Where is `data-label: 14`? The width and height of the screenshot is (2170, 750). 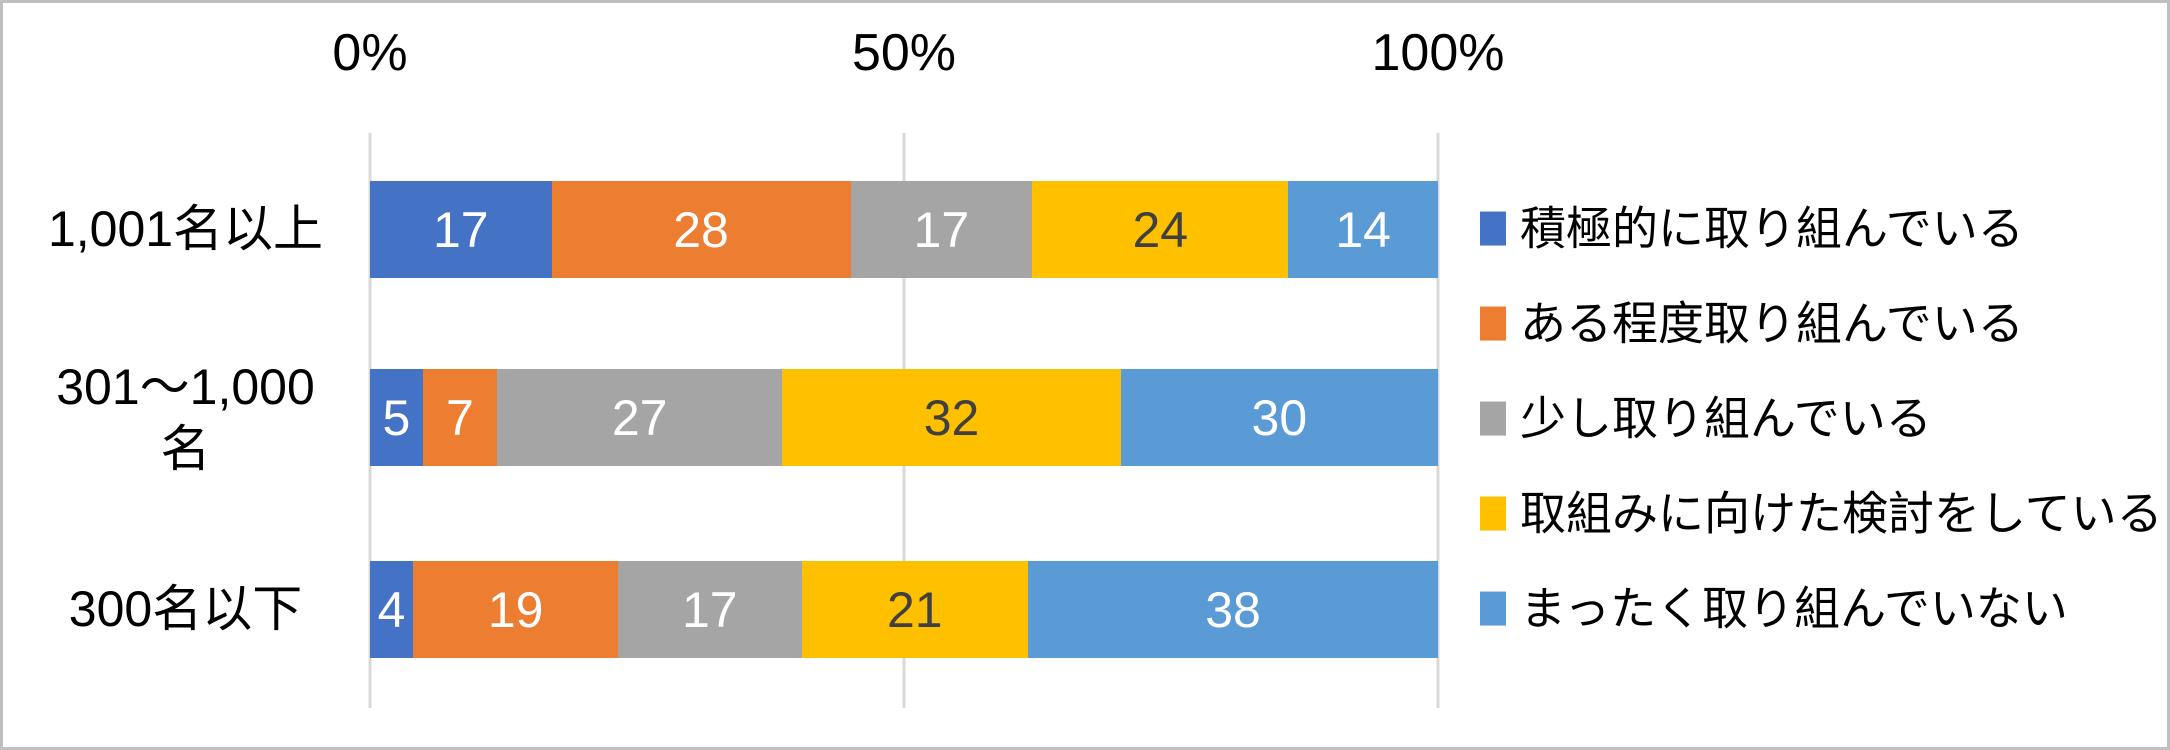 data-label: 14 is located at coordinates (1363, 229).